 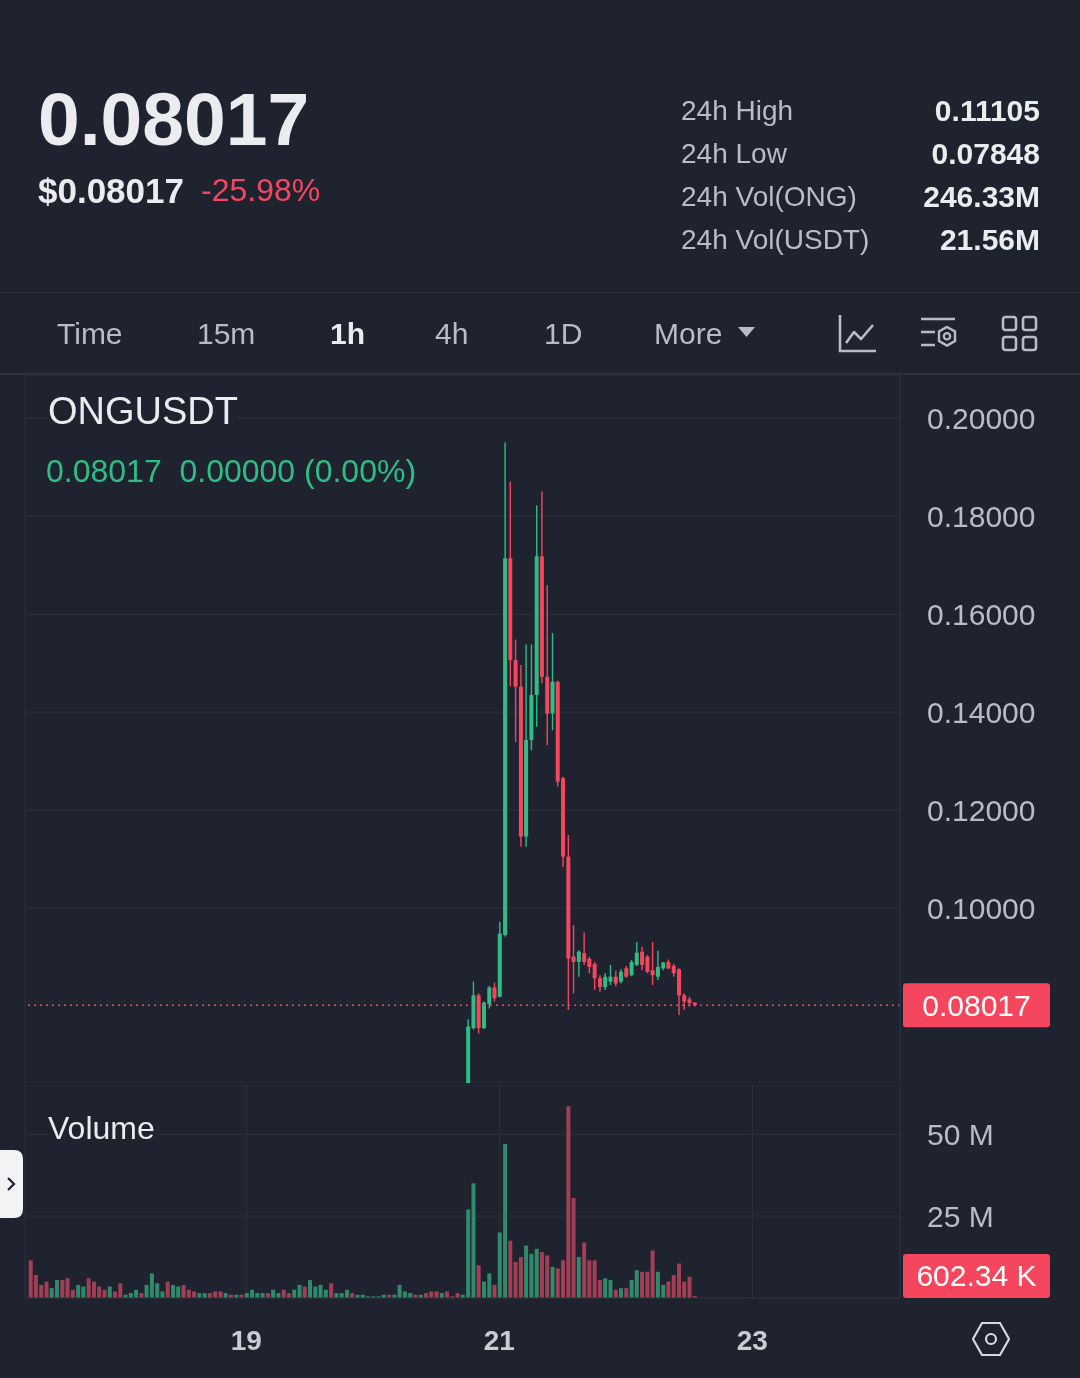 I want to click on text: 24h Vol(ONG), so click(x=769, y=196).